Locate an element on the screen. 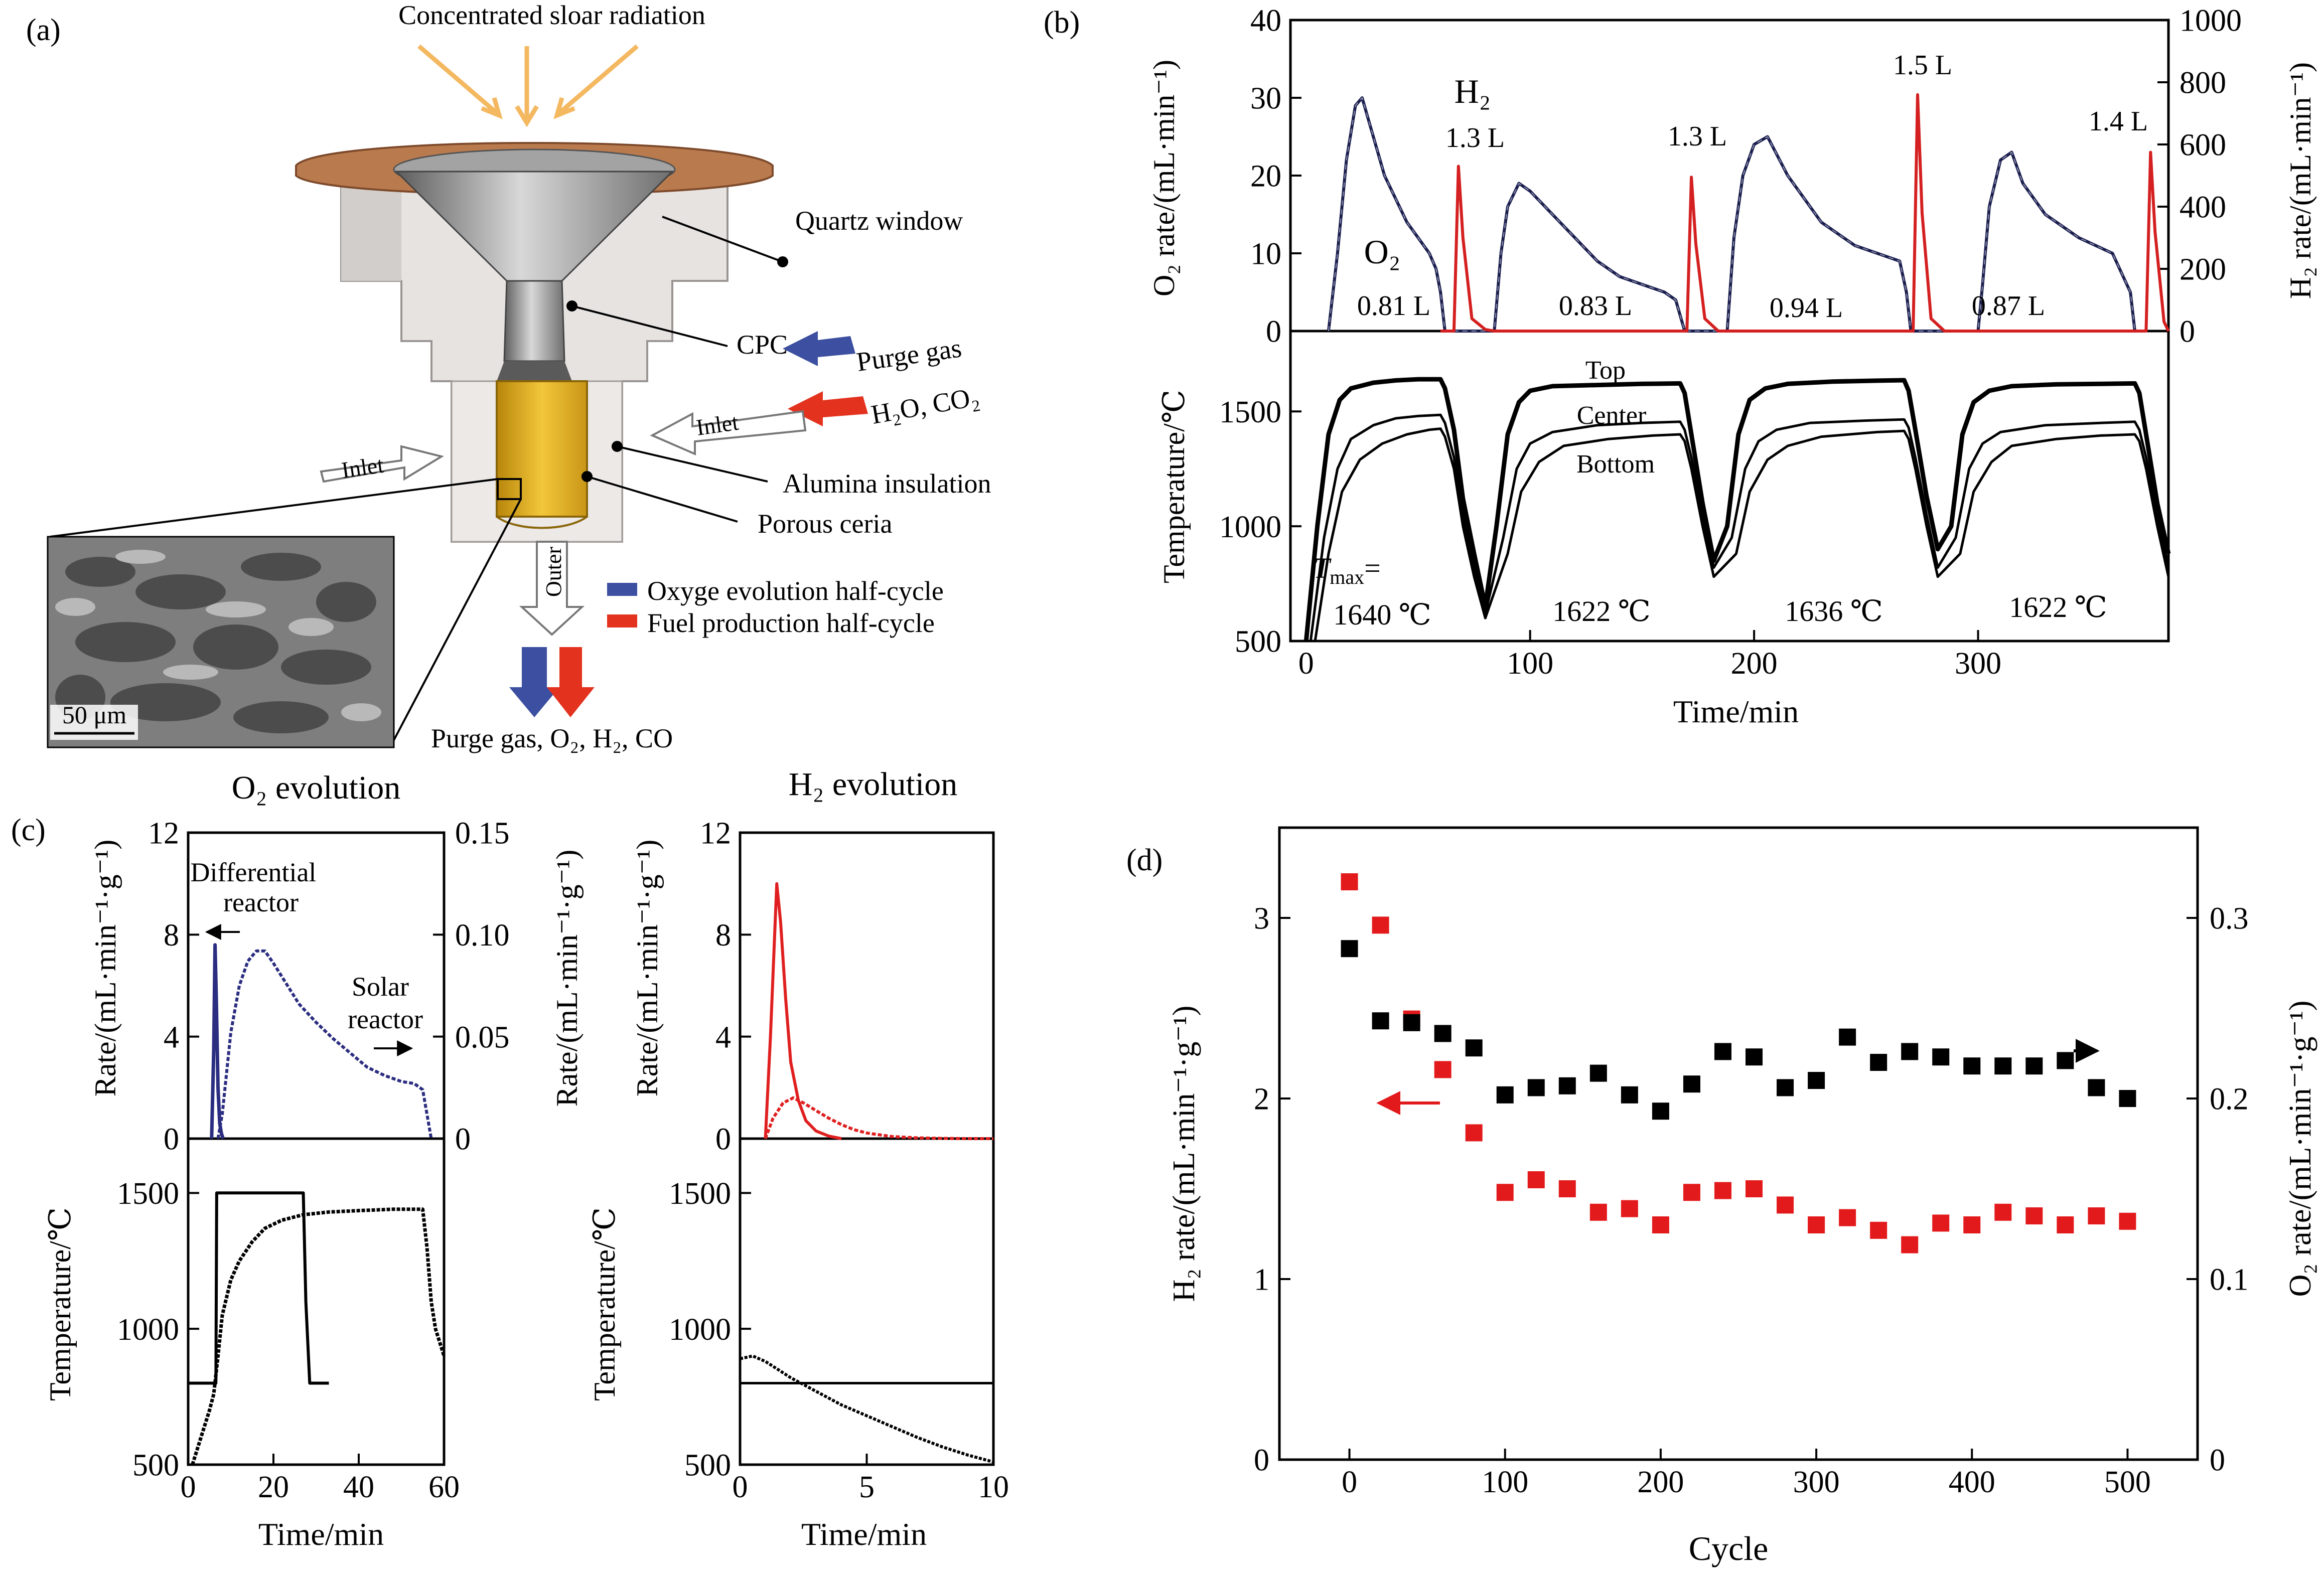 This screenshot has width=2324, height=1571. c-solar-label: Solar is located at coordinates (380, 987).